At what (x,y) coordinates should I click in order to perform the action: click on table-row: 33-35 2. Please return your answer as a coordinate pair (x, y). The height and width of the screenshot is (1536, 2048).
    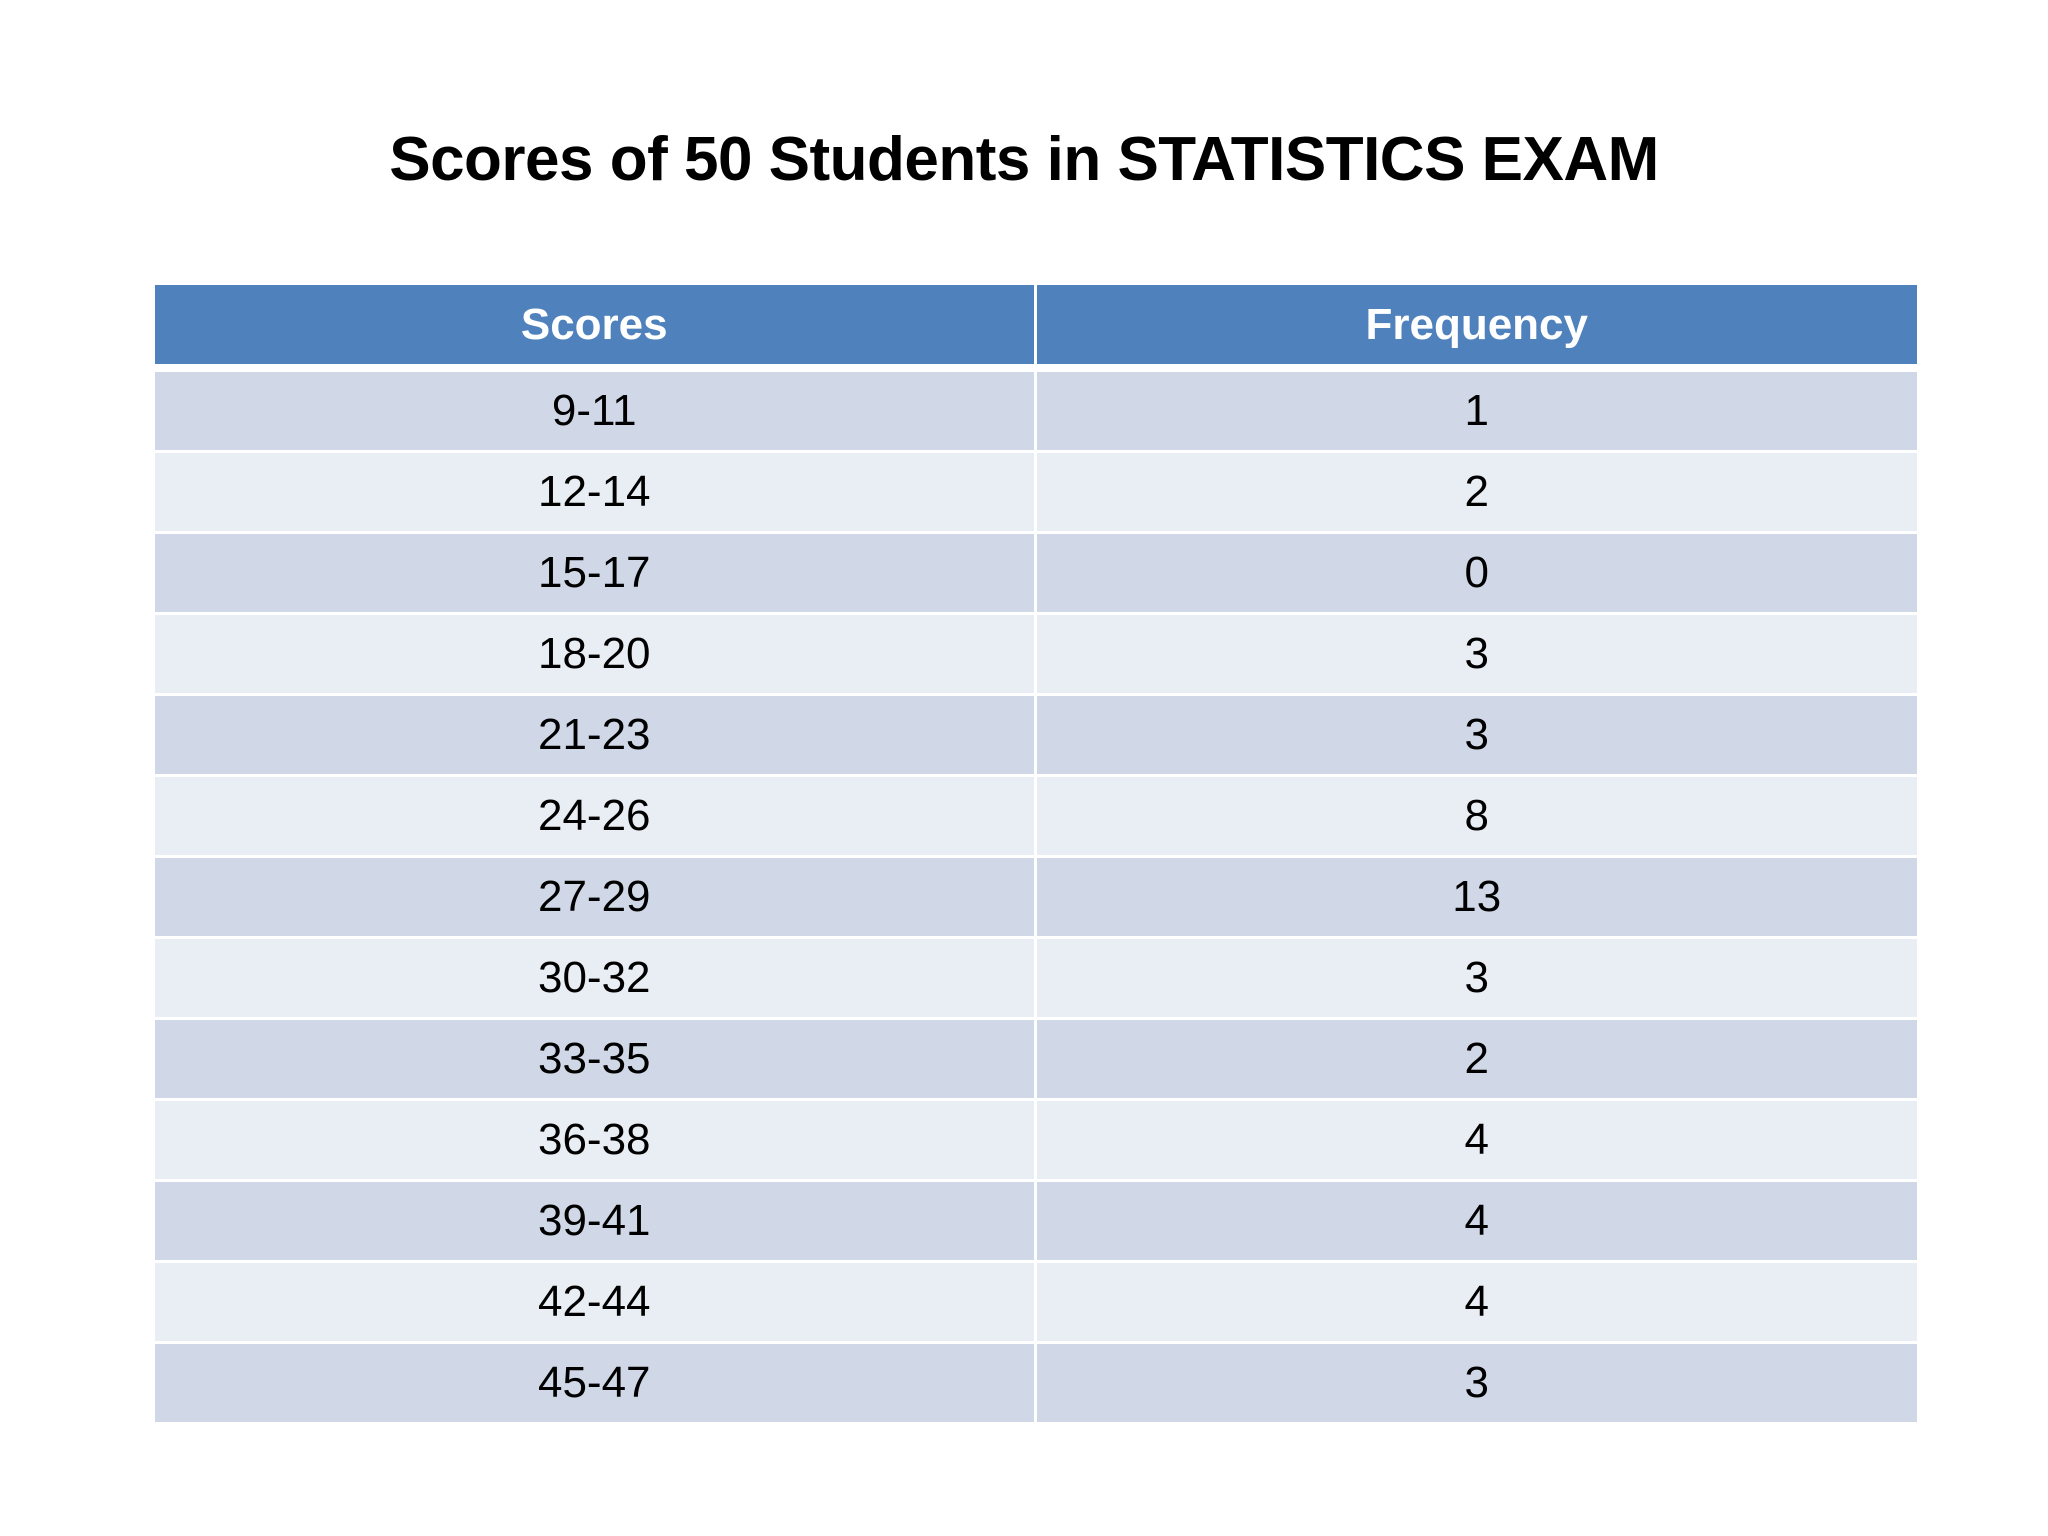
    Looking at the image, I should click on (1036, 1059).